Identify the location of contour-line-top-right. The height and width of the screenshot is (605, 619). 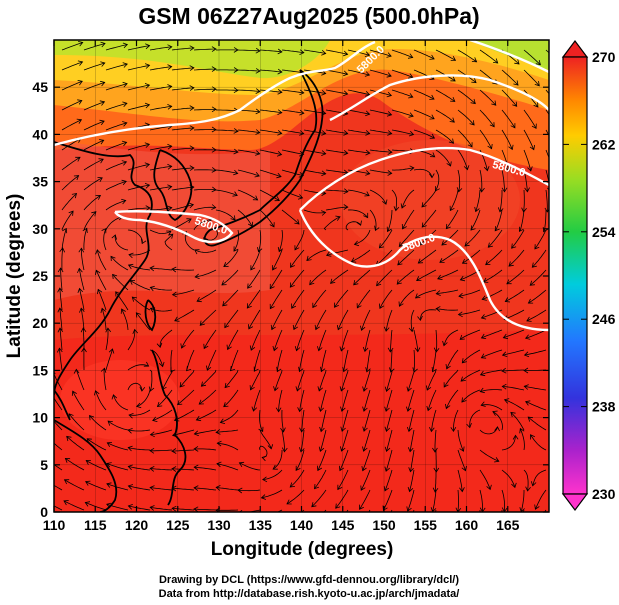
(509, 57).